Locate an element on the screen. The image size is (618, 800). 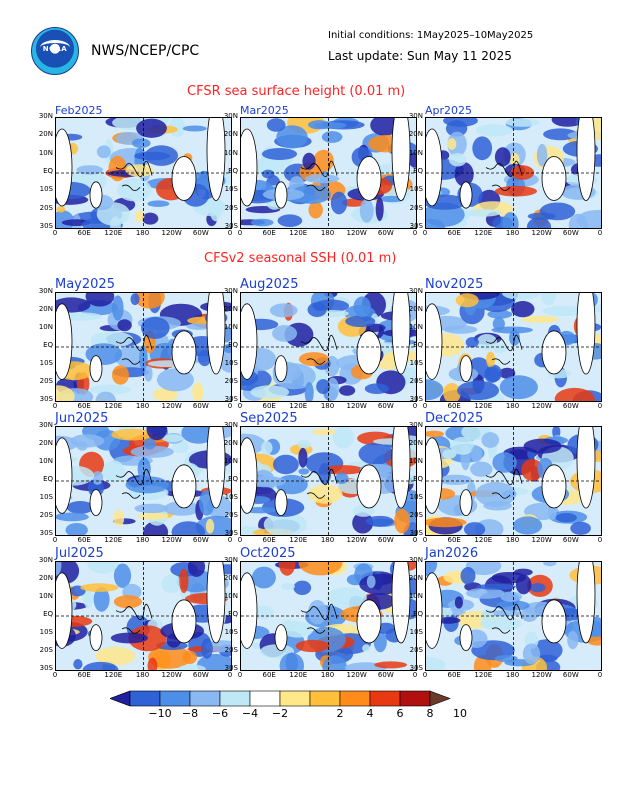
panel-title: May2025 is located at coordinates (85, 284).